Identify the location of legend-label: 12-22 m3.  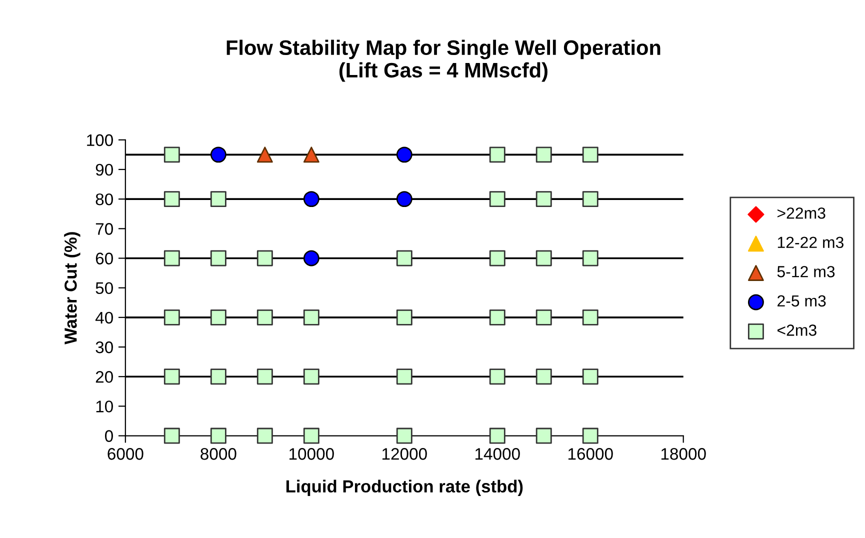
(811, 242).